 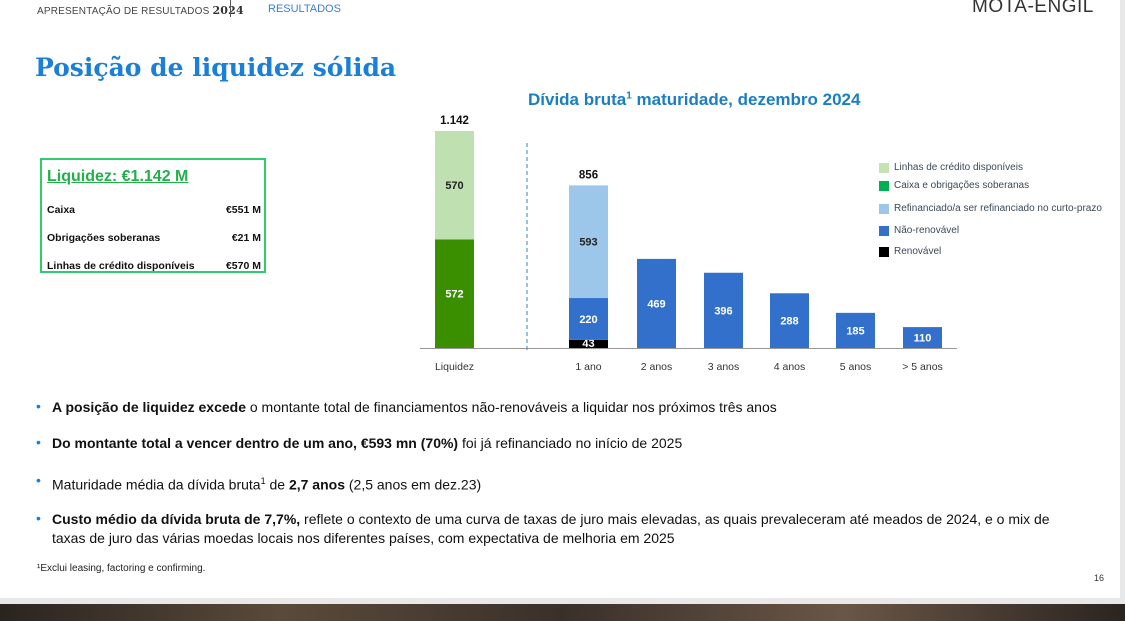 I want to click on row-label: Linhas de crédito disponíveis, so click(x=121, y=266).